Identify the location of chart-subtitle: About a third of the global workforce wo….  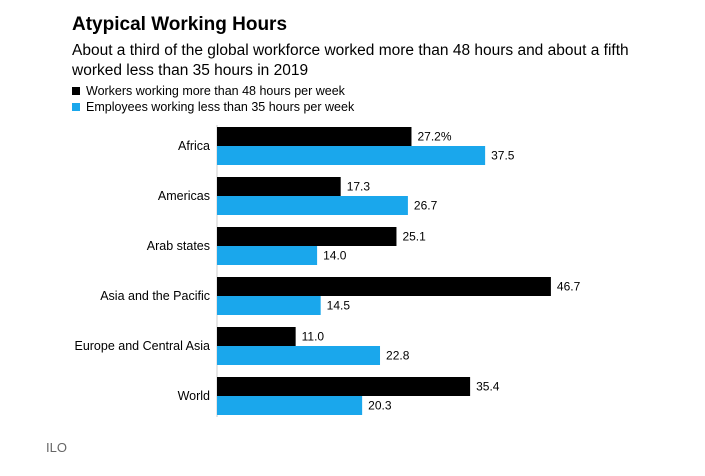
(350, 60).